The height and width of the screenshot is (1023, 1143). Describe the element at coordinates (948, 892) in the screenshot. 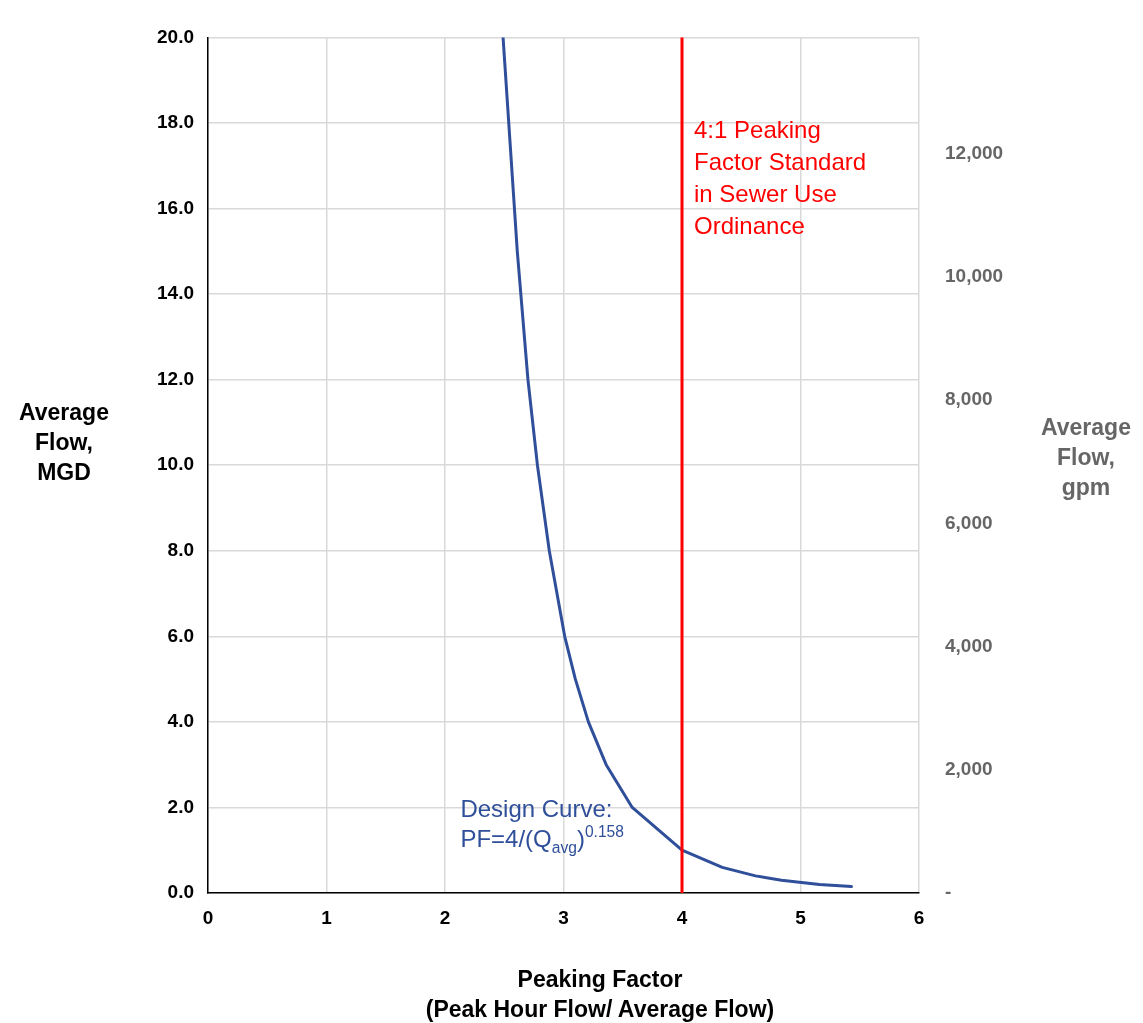

I see `y2-tick-label: -` at that location.